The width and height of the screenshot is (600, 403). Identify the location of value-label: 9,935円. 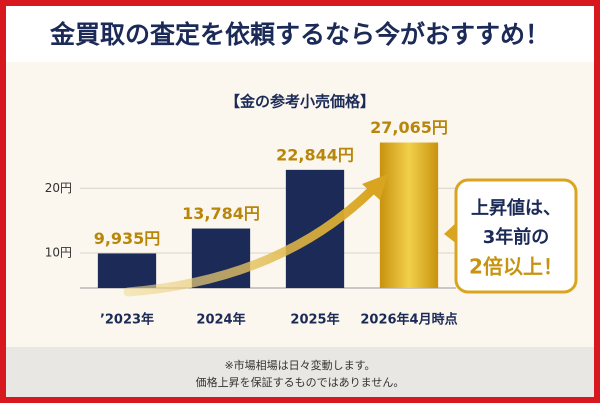
(127, 238).